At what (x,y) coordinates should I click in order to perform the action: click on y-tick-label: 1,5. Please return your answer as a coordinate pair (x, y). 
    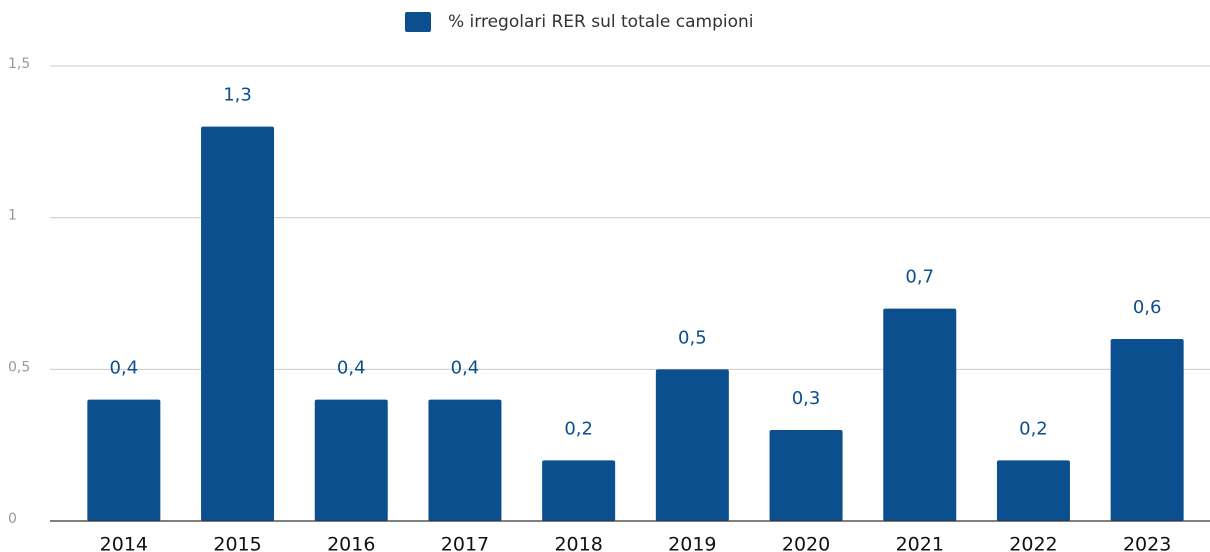
    Looking at the image, I should click on (19, 64).